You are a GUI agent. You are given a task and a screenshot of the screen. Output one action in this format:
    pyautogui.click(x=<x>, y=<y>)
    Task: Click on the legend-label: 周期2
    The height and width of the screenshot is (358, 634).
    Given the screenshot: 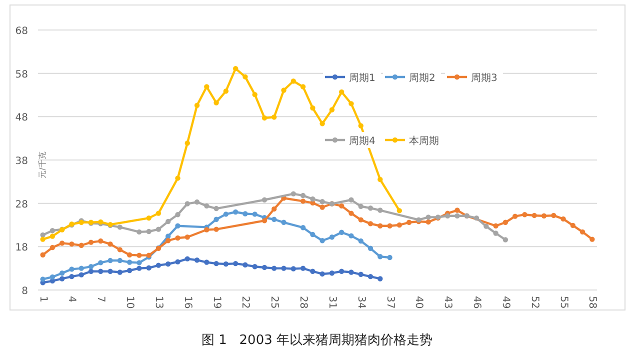 What is the action you would take?
    pyautogui.click(x=422, y=78)
    